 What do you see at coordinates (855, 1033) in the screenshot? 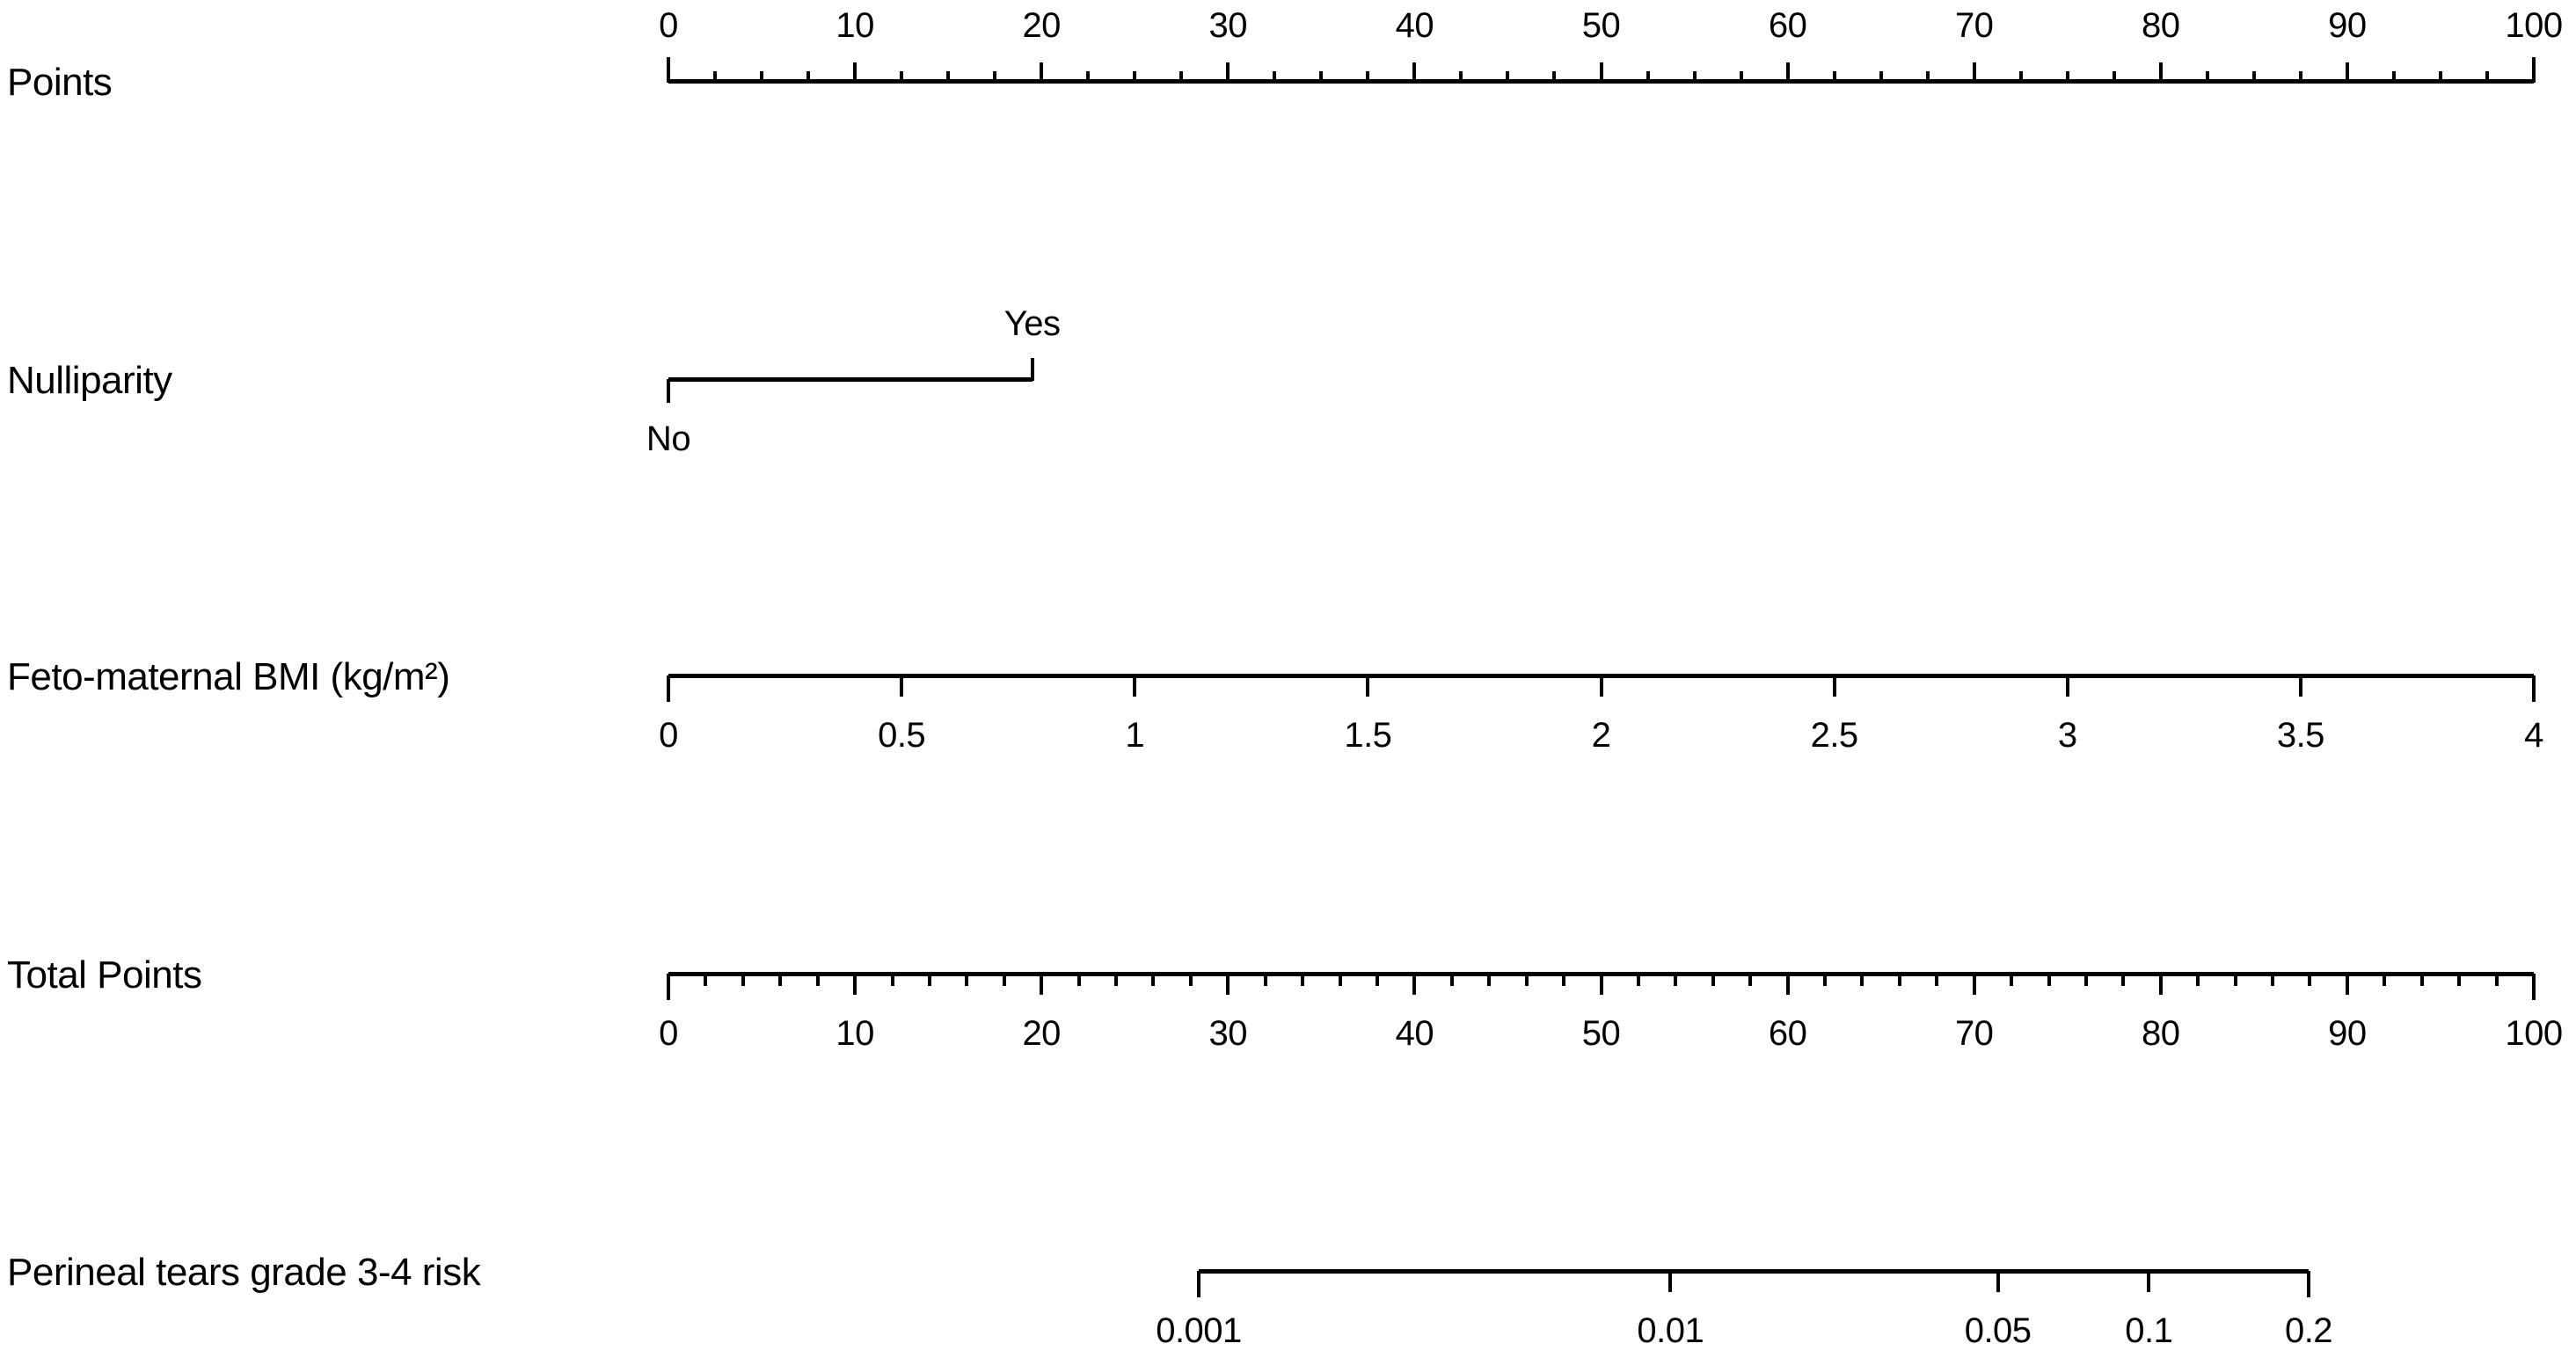
I see `tick-label: 10` at bounding box center [855, 1033].